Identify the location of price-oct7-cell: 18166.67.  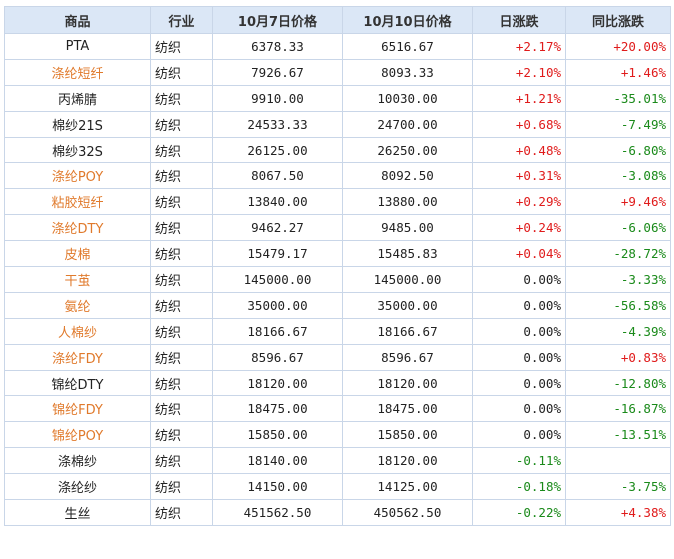
(277, 331).